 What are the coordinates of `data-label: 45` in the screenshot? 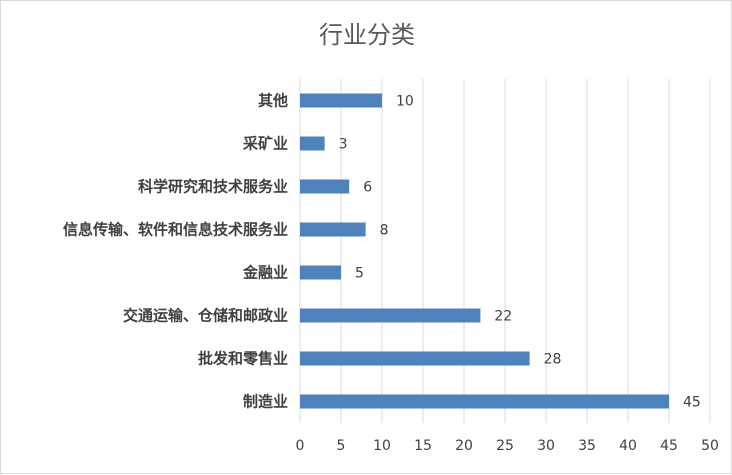 It's located at (692, 403).